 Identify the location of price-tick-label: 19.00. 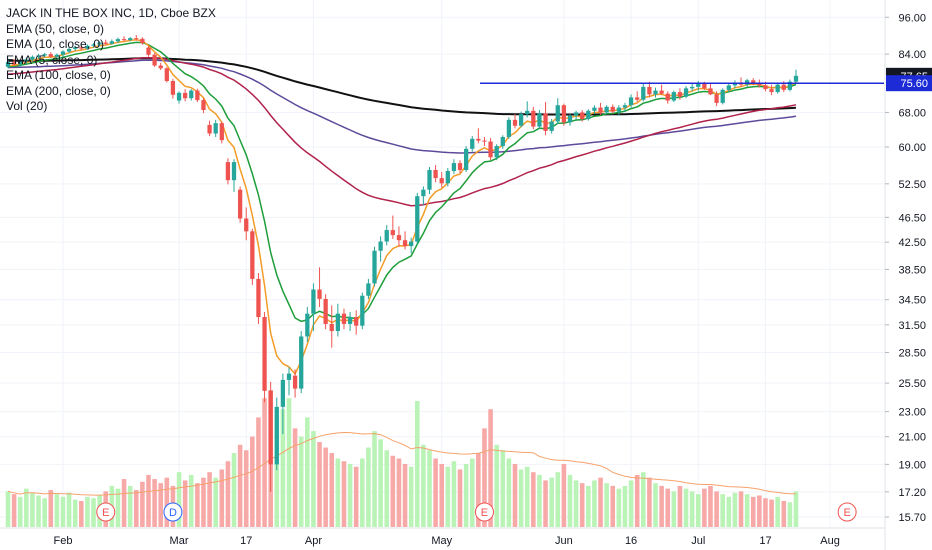
(912, 465).